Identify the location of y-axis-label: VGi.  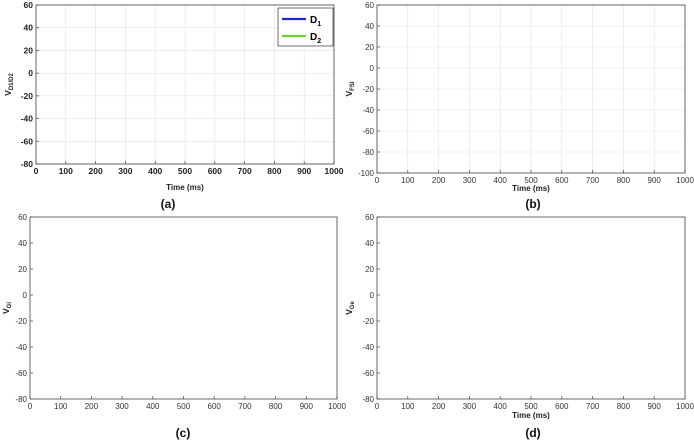
(7, 308).